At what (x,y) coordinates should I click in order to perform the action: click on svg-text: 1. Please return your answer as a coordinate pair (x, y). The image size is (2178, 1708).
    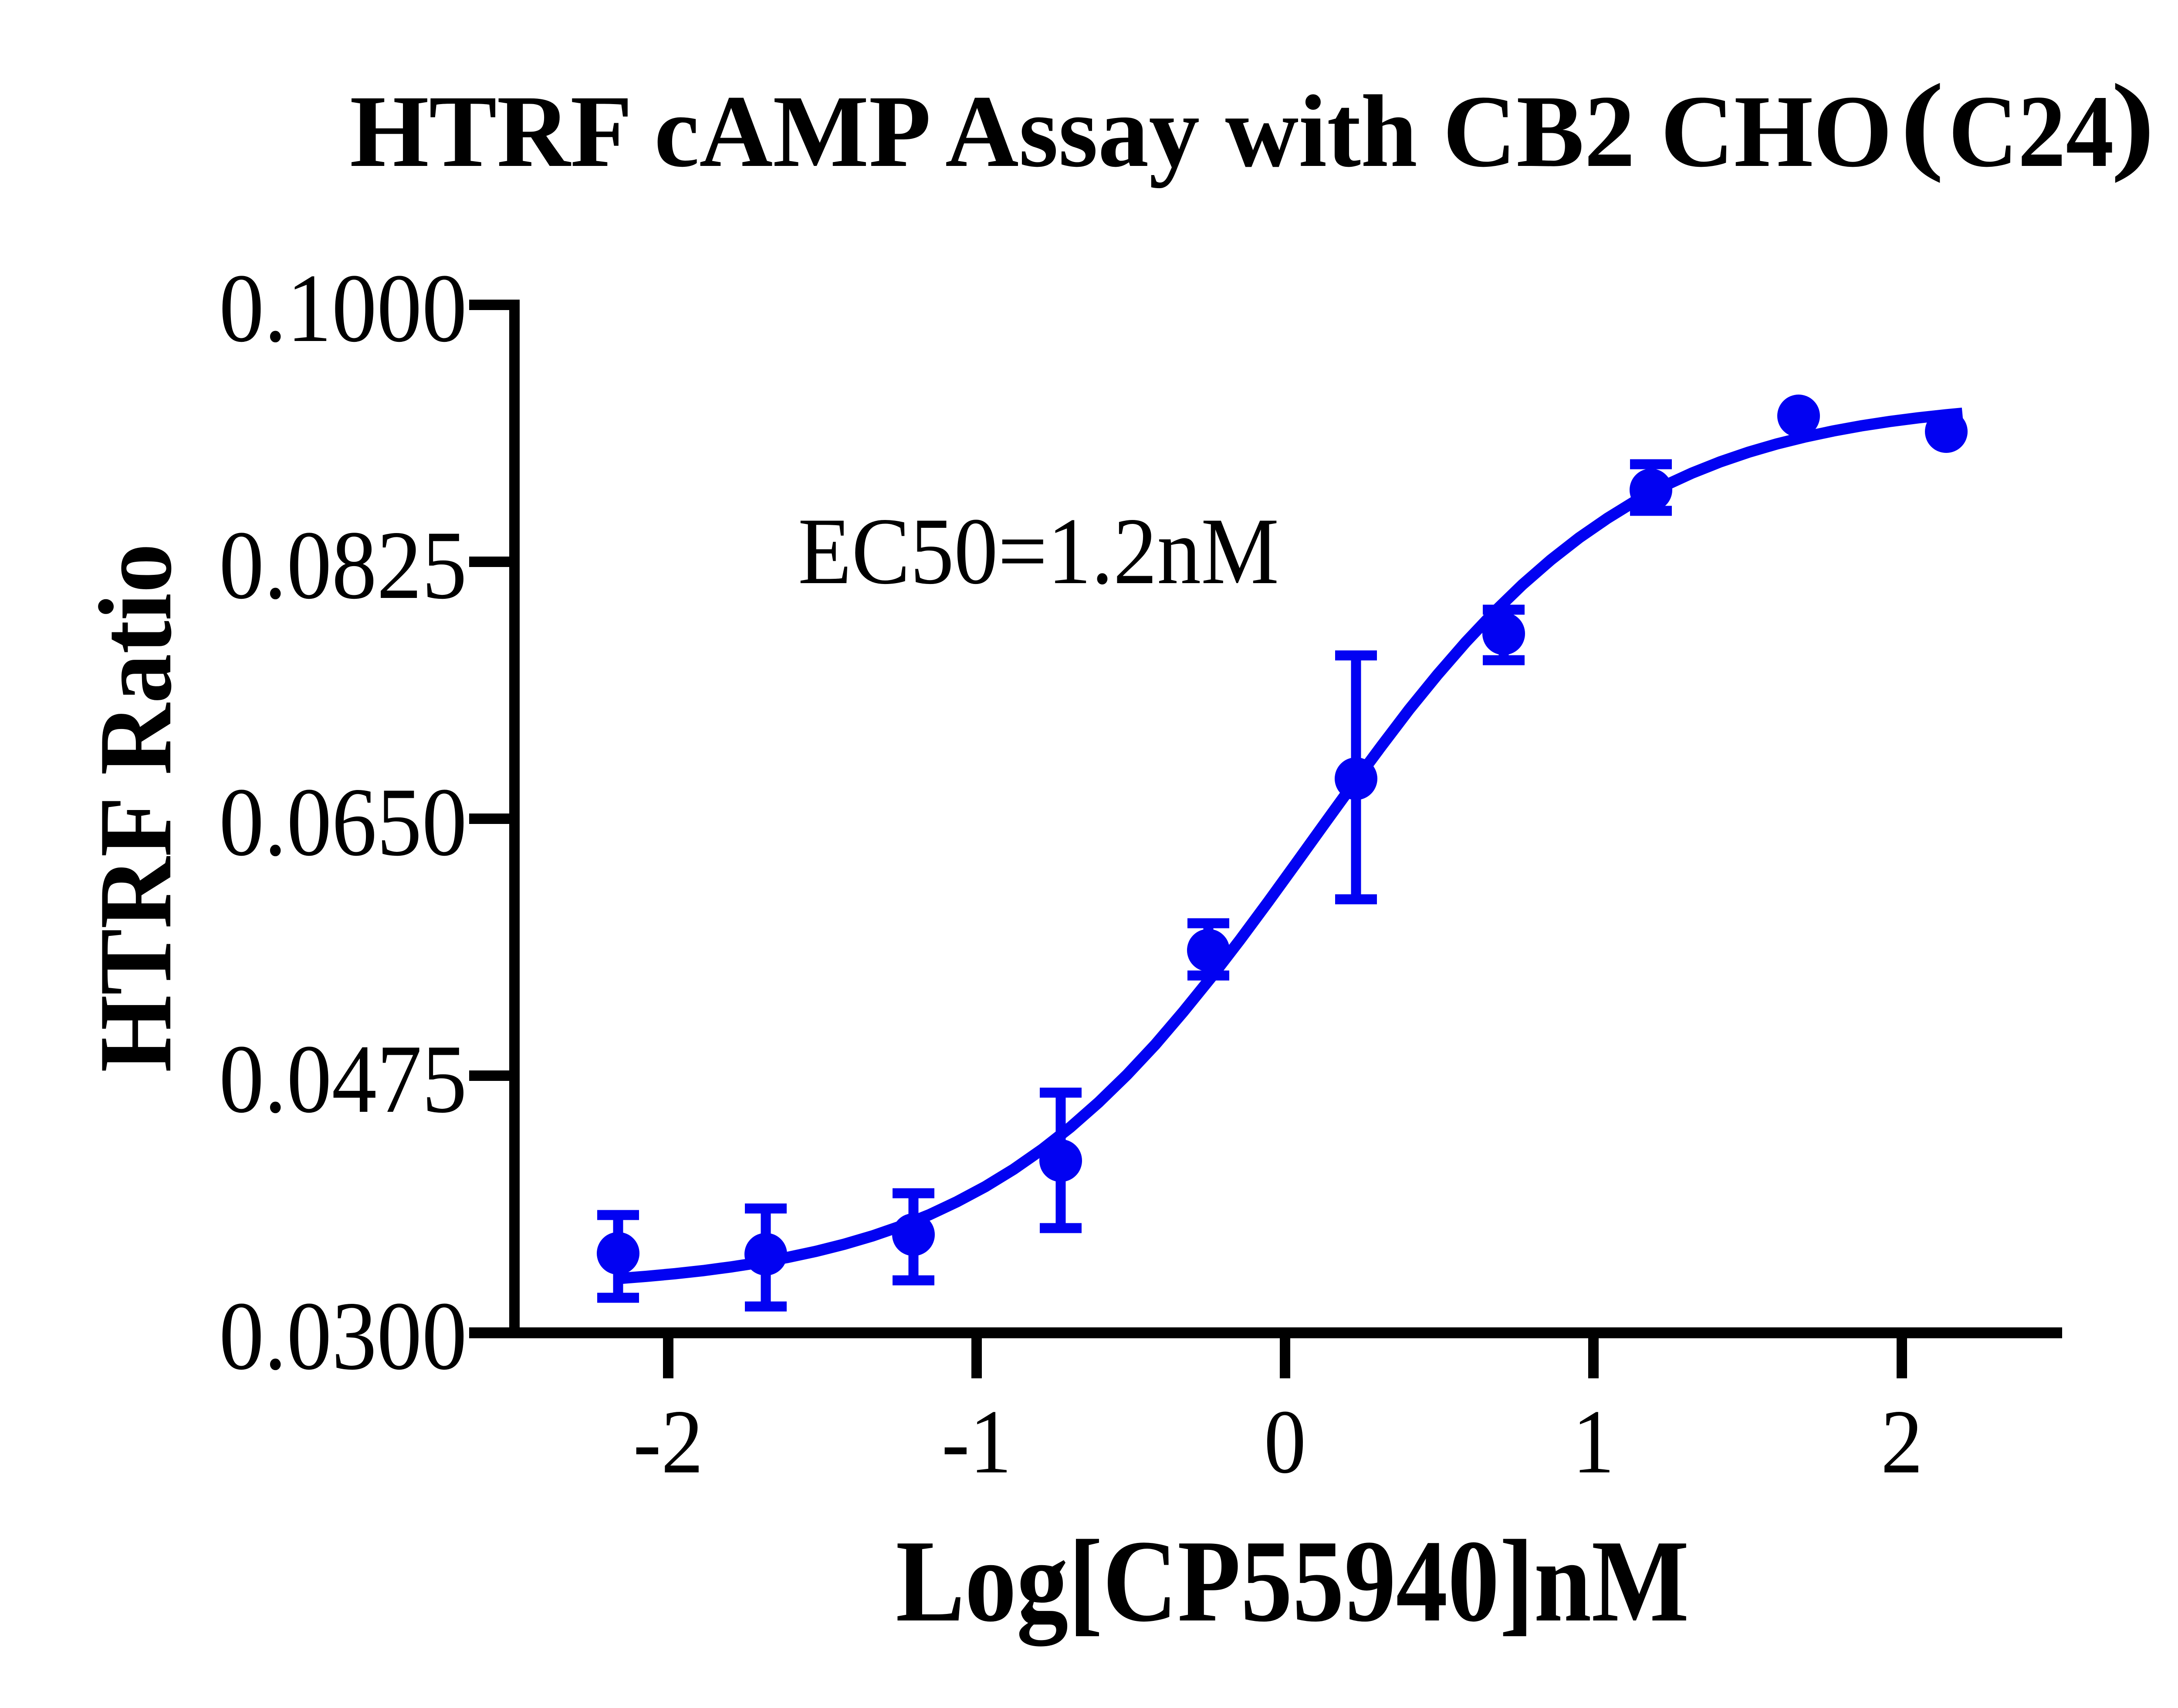
    Looking at the image, I should click on (1594, 1441).